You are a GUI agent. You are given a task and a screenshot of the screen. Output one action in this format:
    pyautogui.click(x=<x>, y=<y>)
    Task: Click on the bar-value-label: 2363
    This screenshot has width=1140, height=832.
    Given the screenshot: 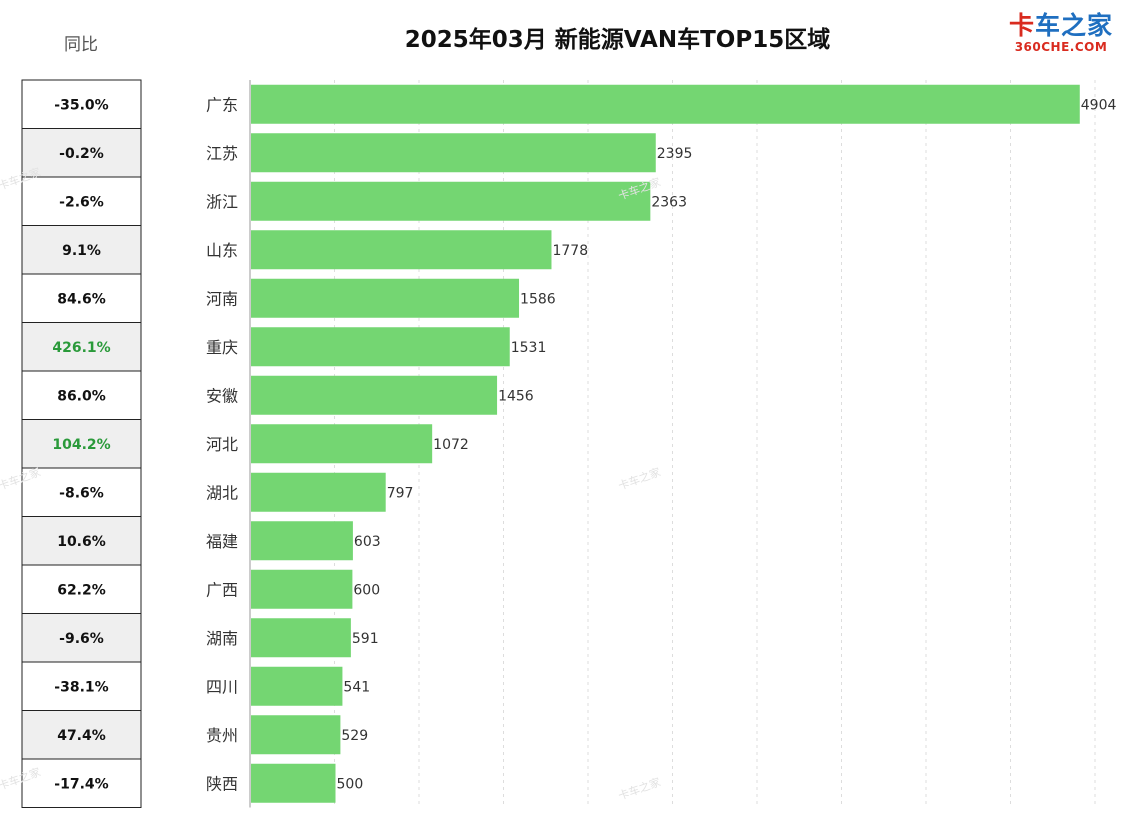 What is the action you would take?
    pyautogui.click(x=669, y=202)
    